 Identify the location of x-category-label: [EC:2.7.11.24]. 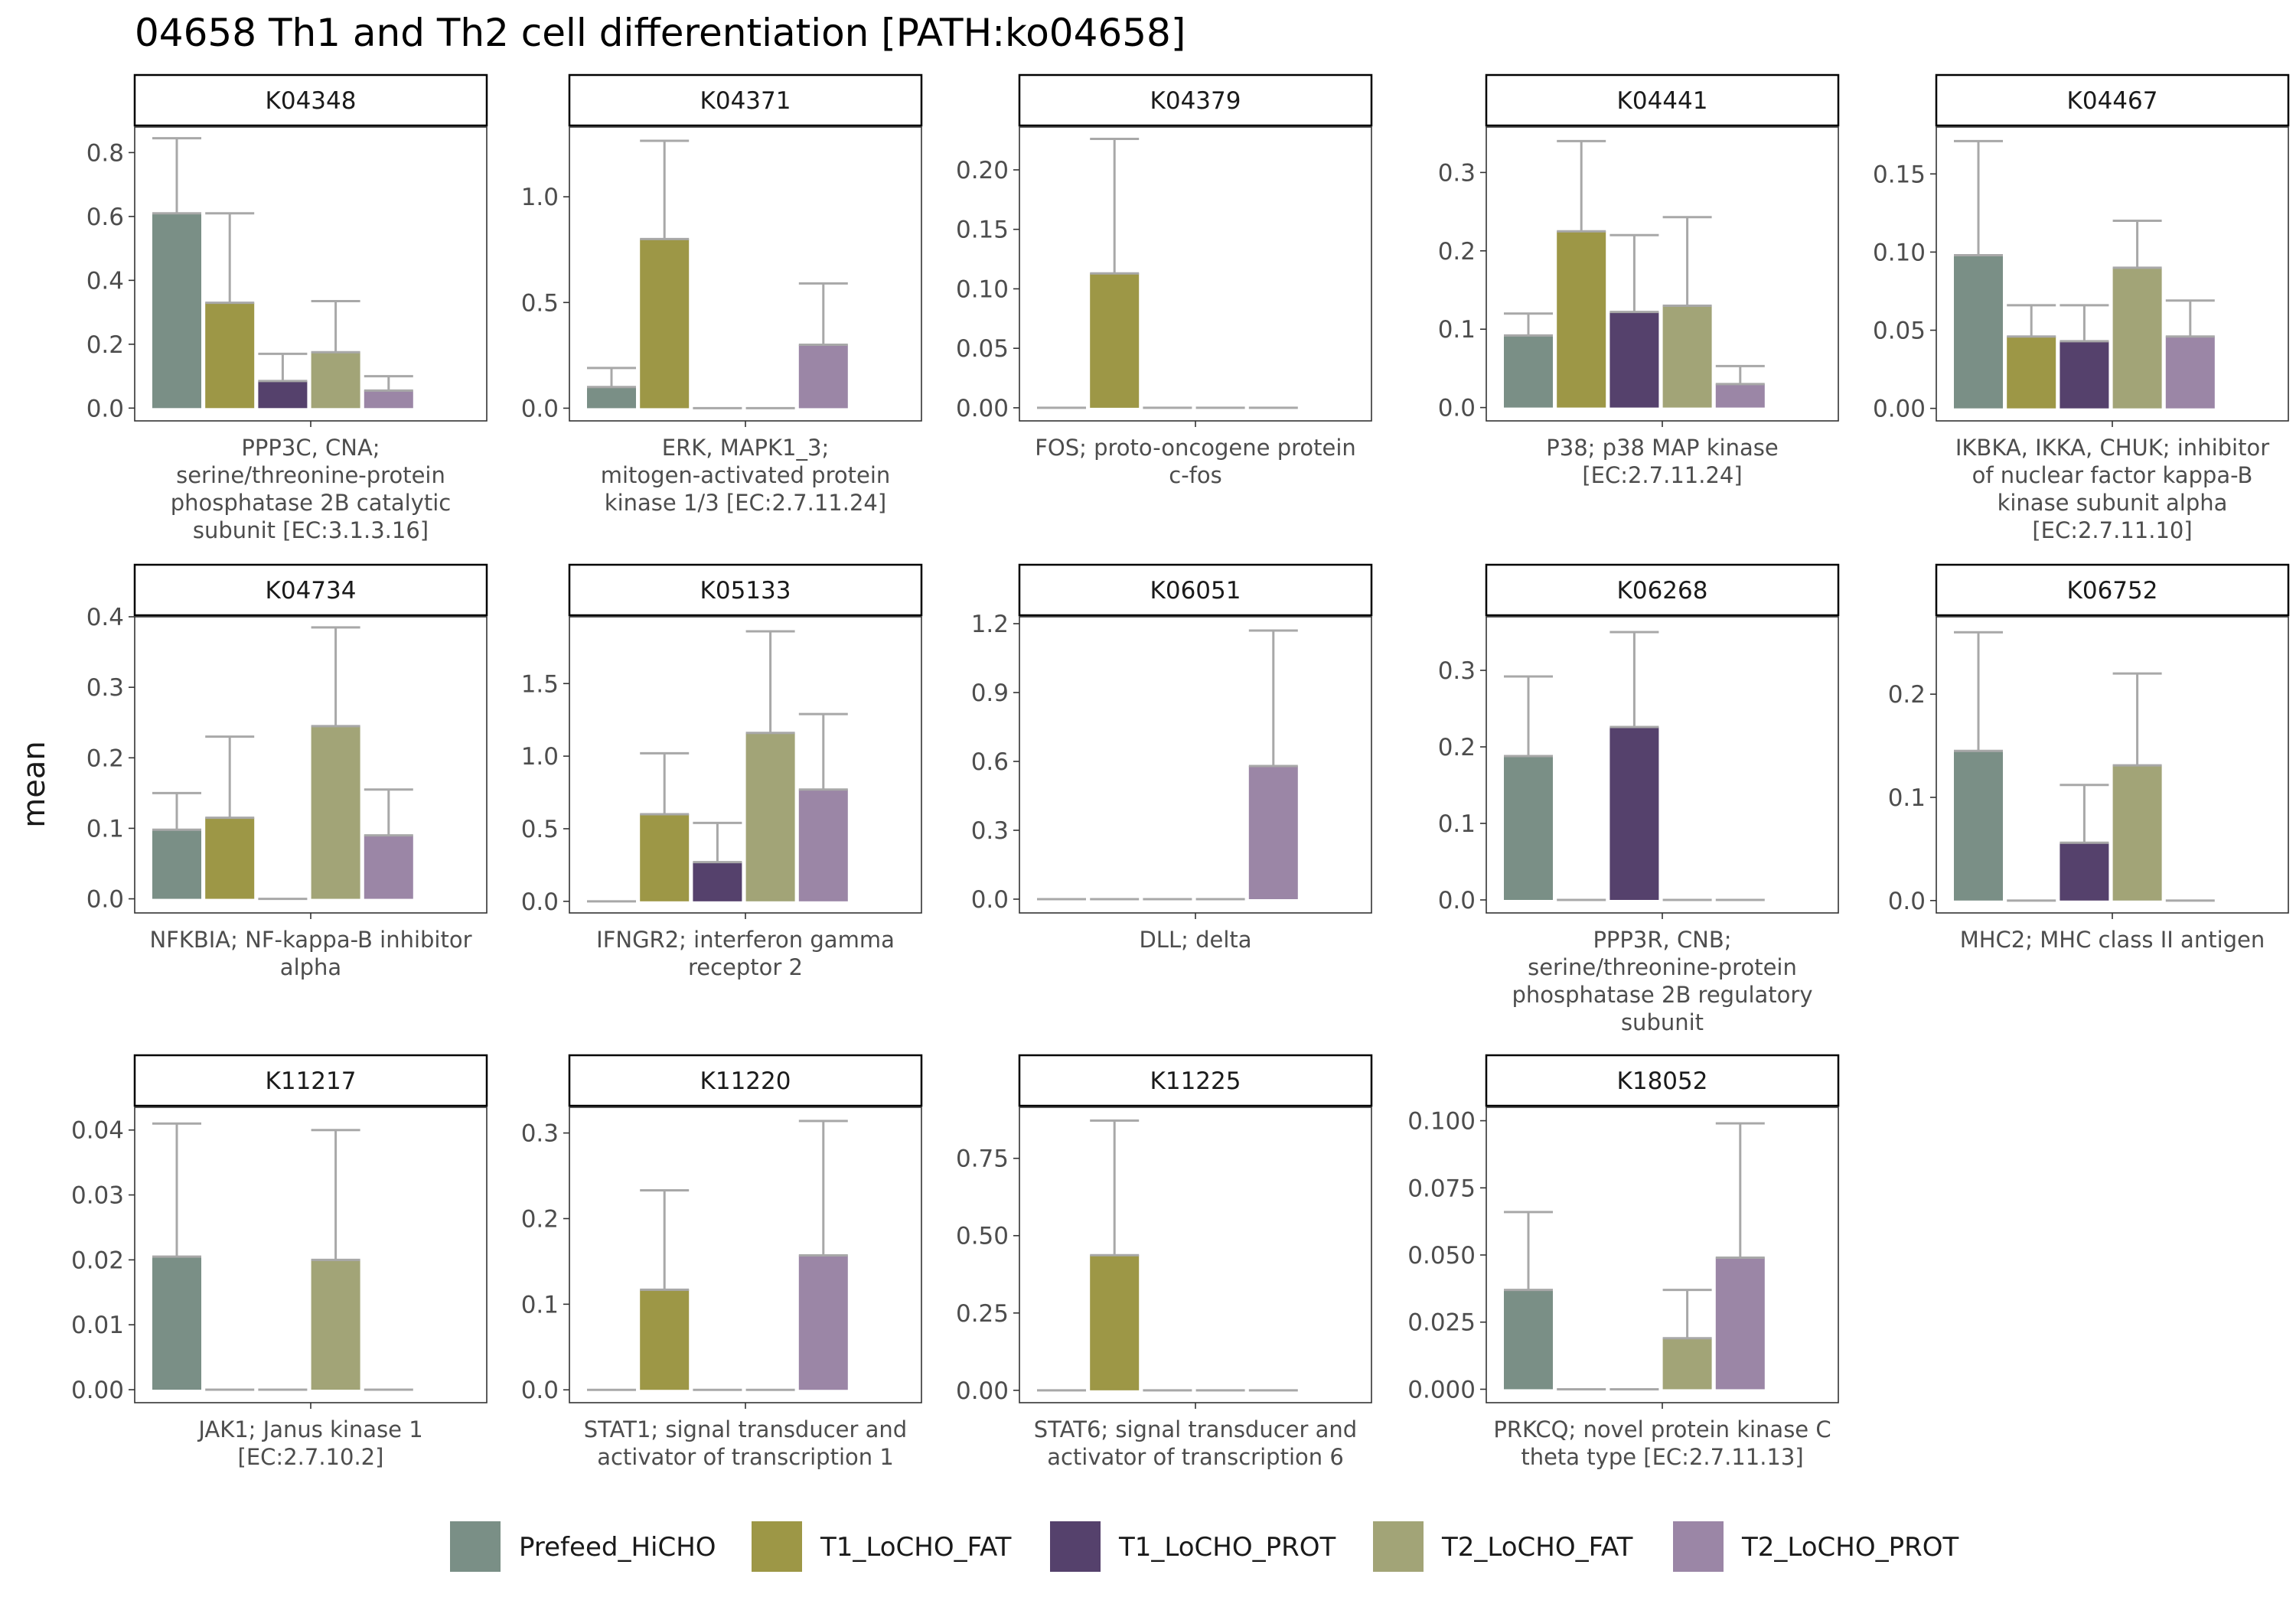
(1662, 475).